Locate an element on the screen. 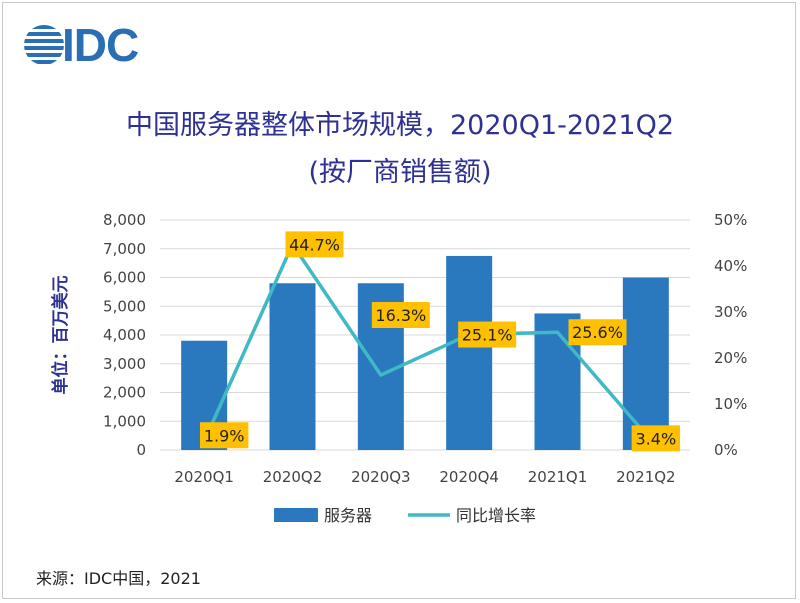 The width and height of the screenshot is (800, 603). idc-logo-icon is located at coordinates (44, 44).